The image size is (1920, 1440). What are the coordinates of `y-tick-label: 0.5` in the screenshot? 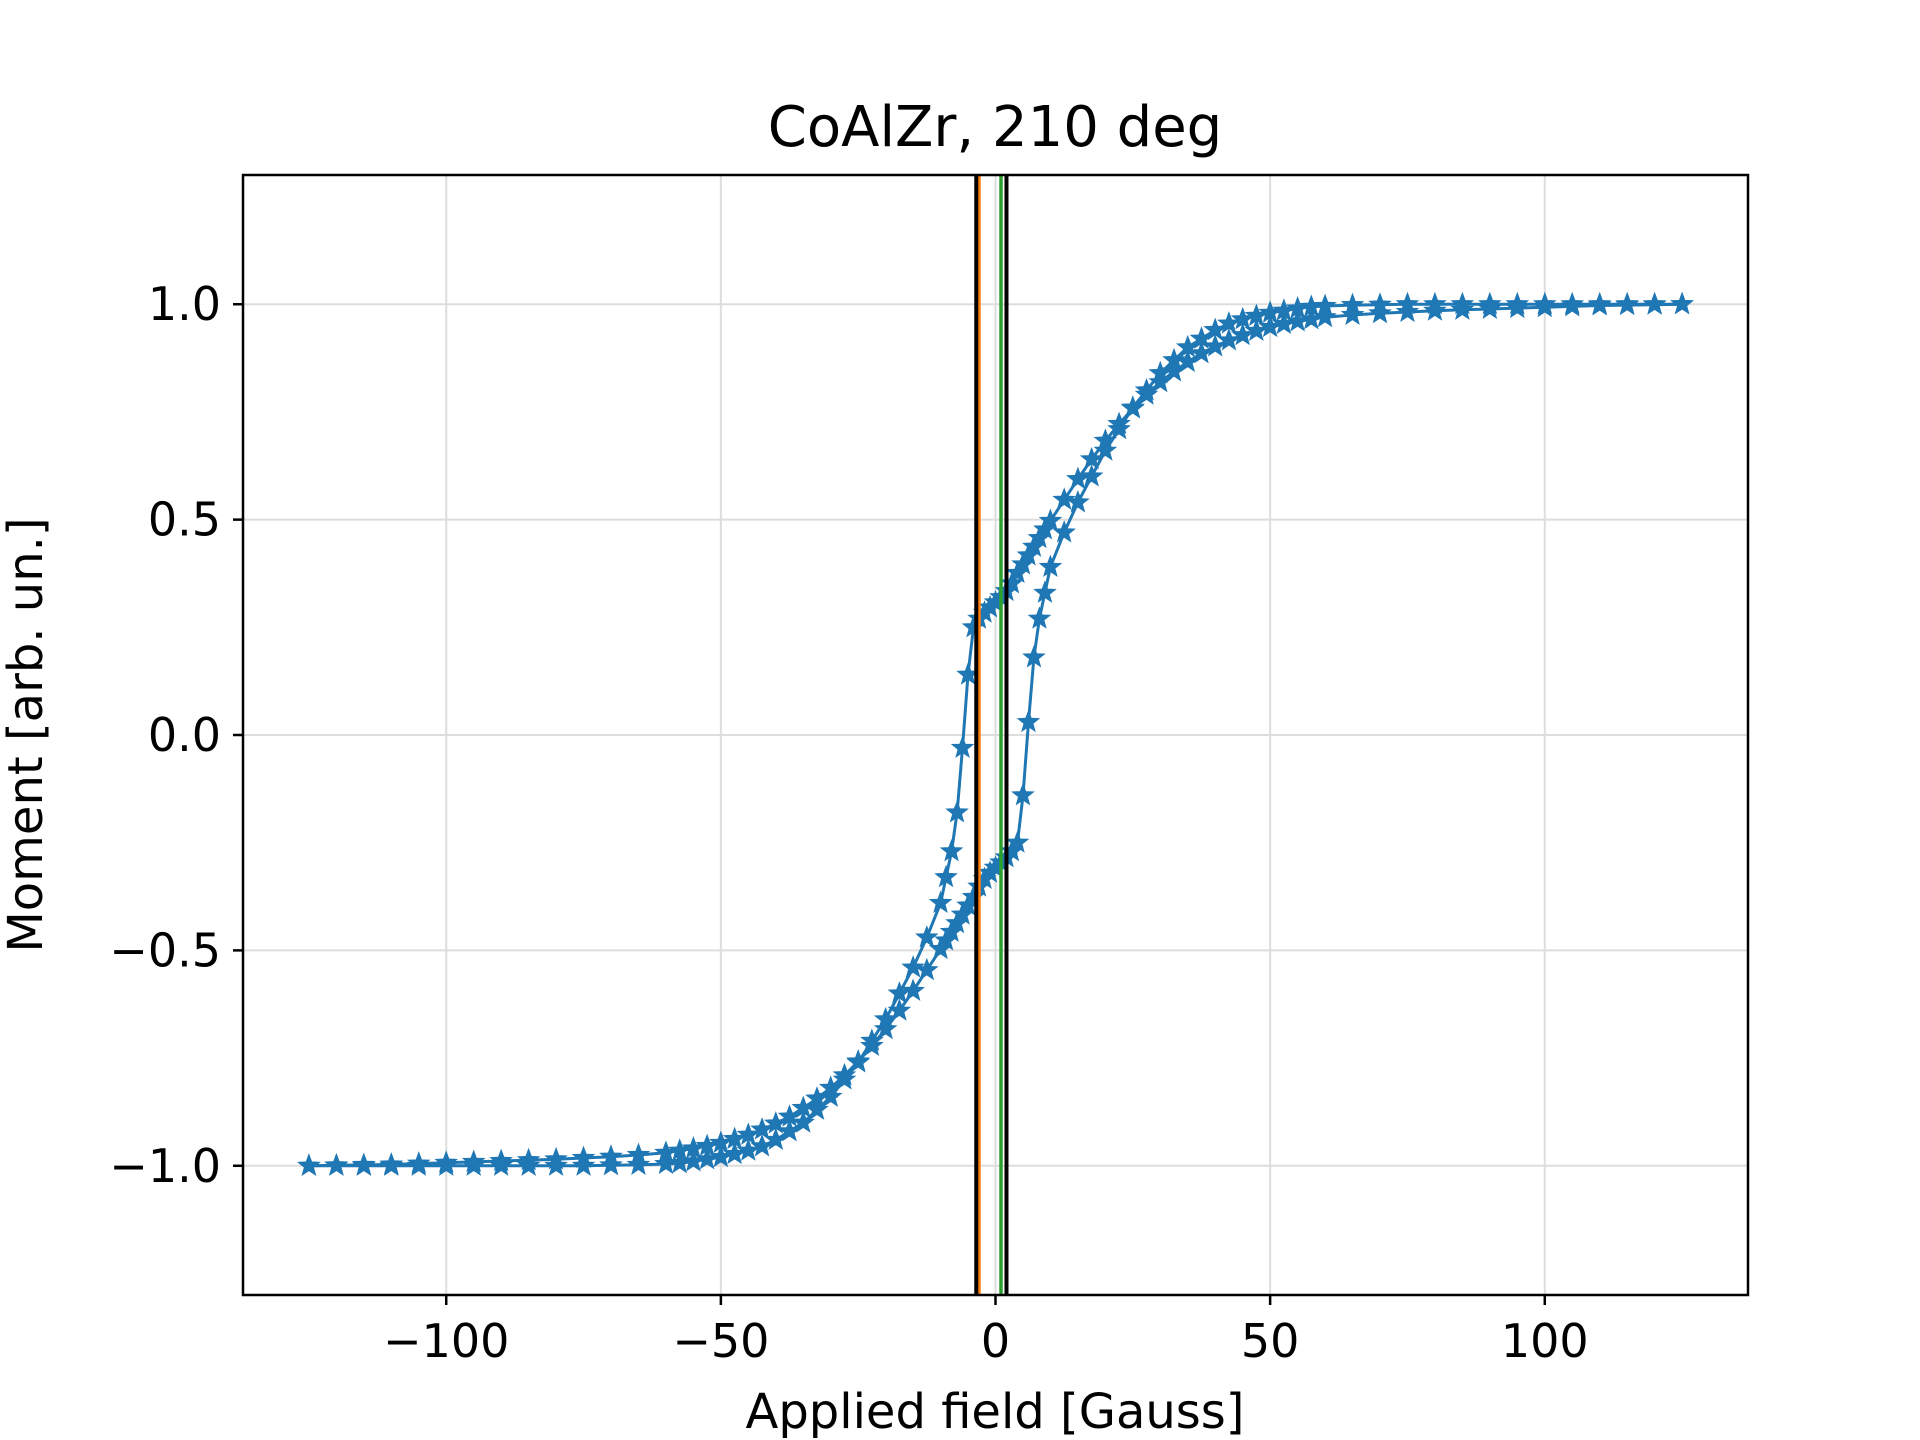 It's located at (184, 520).